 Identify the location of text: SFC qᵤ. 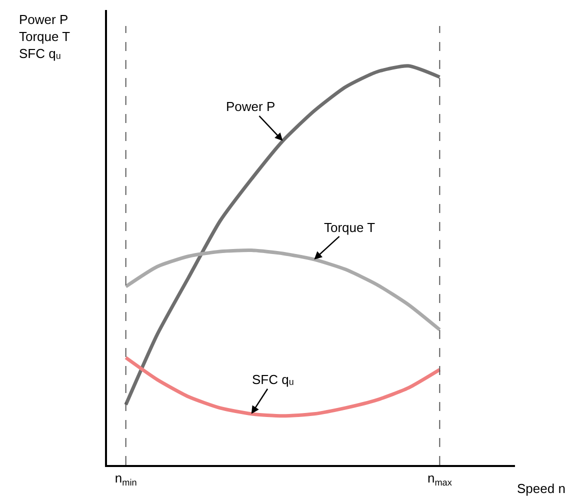
(273, 379).